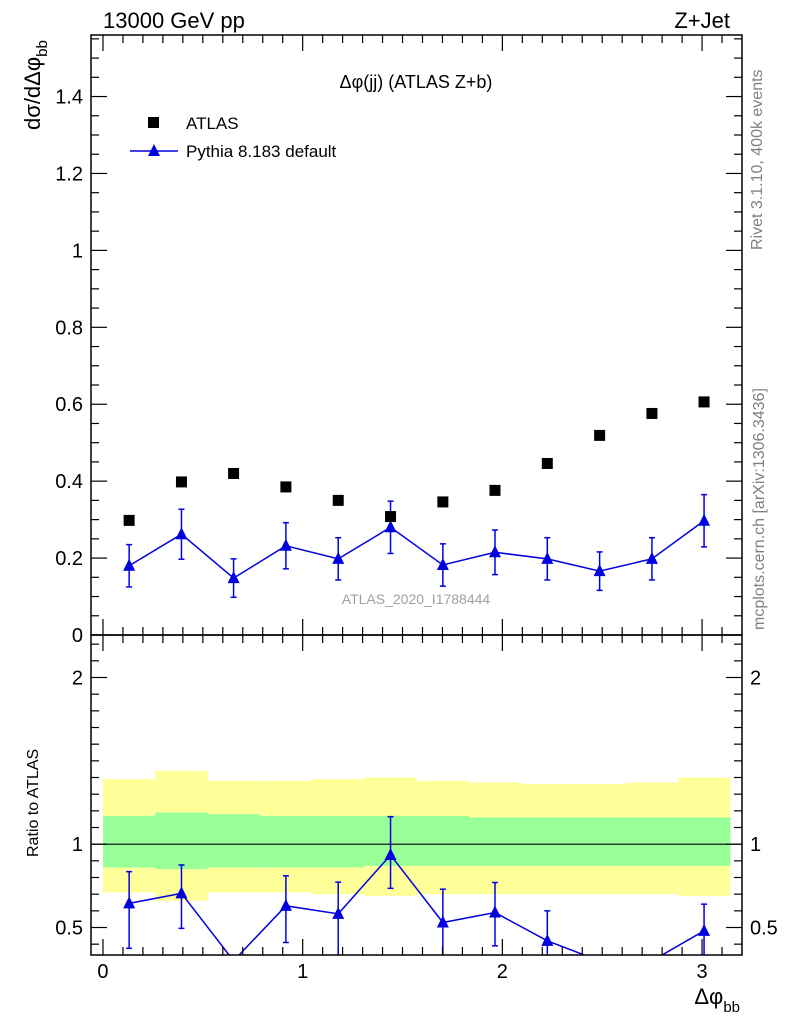 This screenshot has height=1024, width=786. I want to click on main-ytick-label: 0.2, so click(69, 559).